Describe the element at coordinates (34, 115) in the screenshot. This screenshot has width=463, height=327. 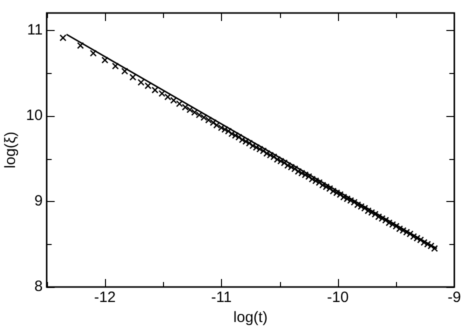
I see `y-tick-label: 10` at that location.